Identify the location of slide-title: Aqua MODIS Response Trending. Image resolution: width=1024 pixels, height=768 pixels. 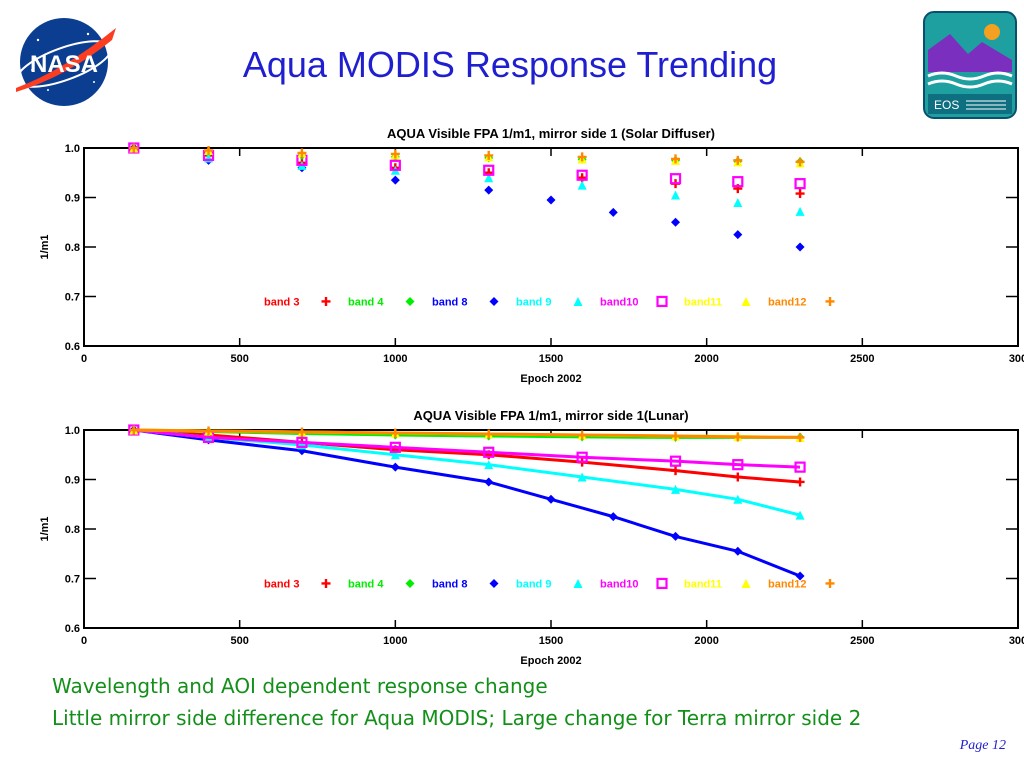
(510, 65).